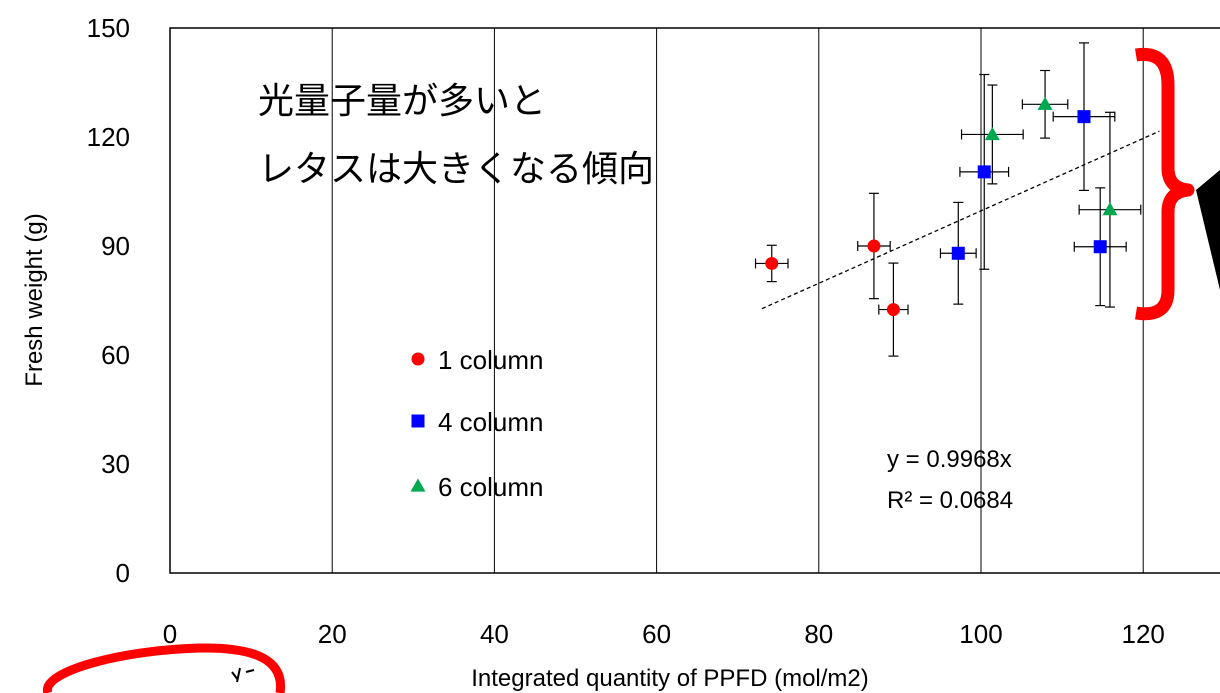 Image resolution: width=1220 pixels, height=693 pixels. I want to click on legend-item: 4 column, so click(477, 422).